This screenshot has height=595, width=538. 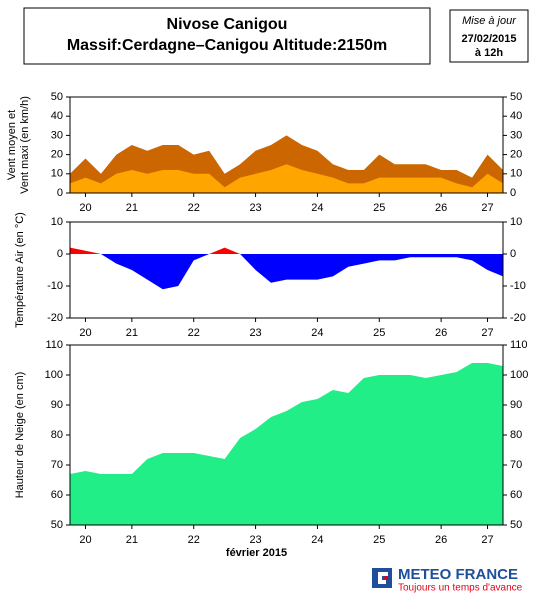 I want to click on y-tick-label: 80, so click(x=57, y=435).